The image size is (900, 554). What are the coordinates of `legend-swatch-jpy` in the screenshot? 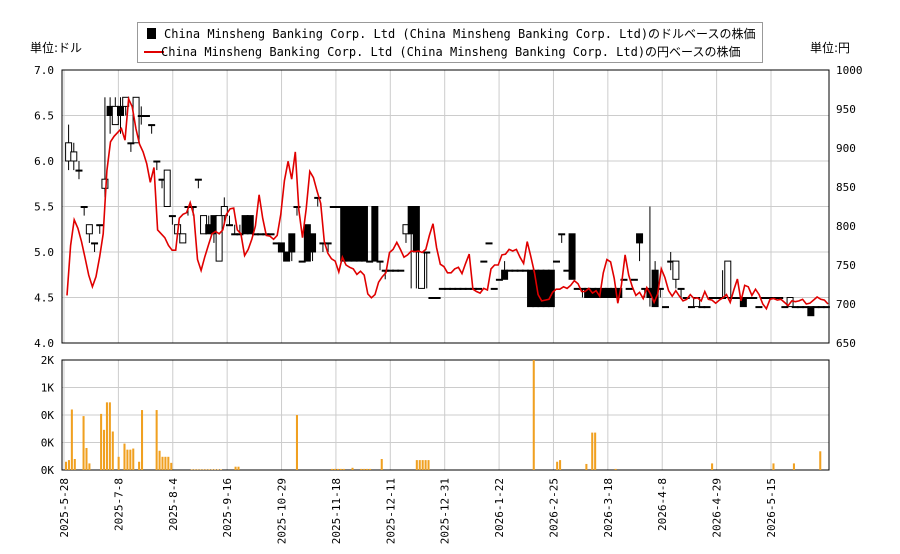 It's located at (154, 52).